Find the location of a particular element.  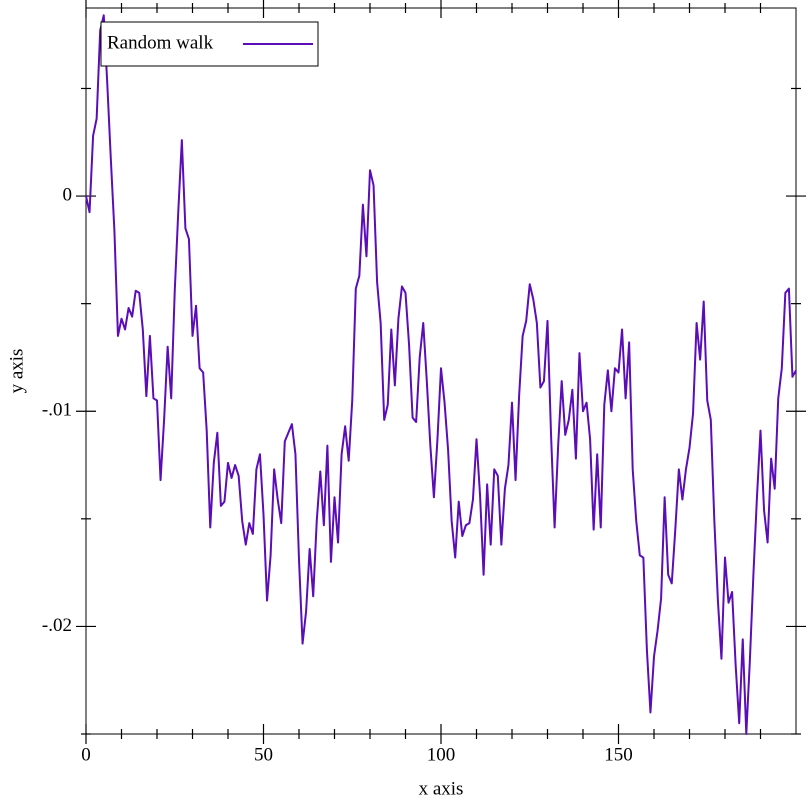

y-tick-label: 0 is located at coordinates (68, 194).